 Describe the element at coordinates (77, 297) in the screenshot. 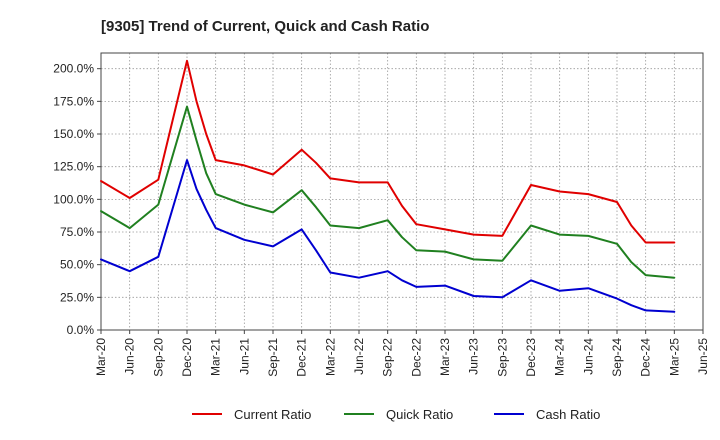

I see `y-tick-label: 25.0%` at that location.